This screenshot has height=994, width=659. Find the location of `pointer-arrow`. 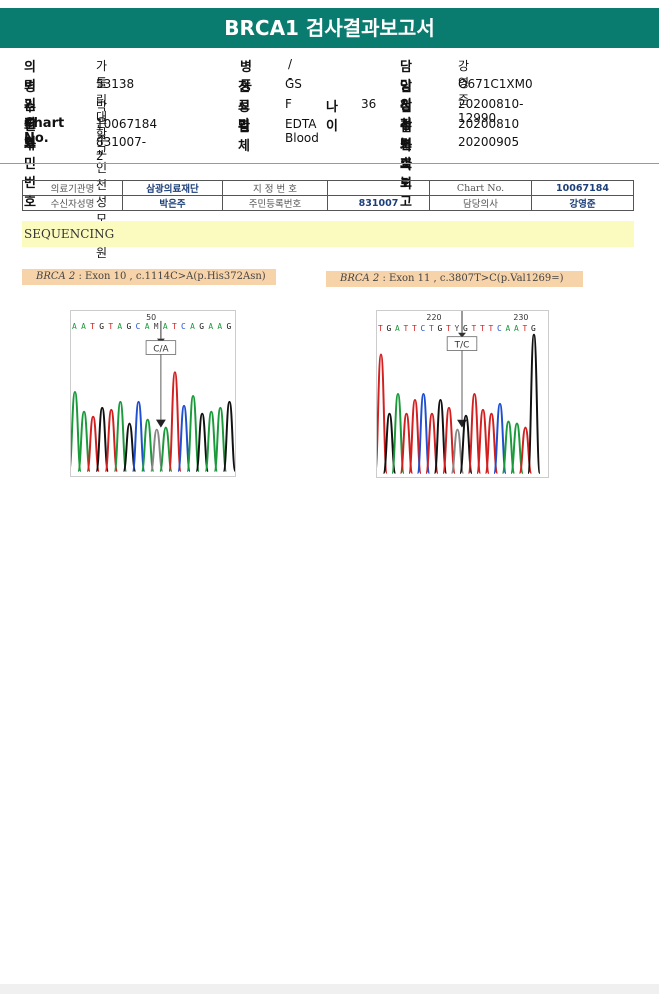

pointer-arrow is located at coordinates (462, 335).